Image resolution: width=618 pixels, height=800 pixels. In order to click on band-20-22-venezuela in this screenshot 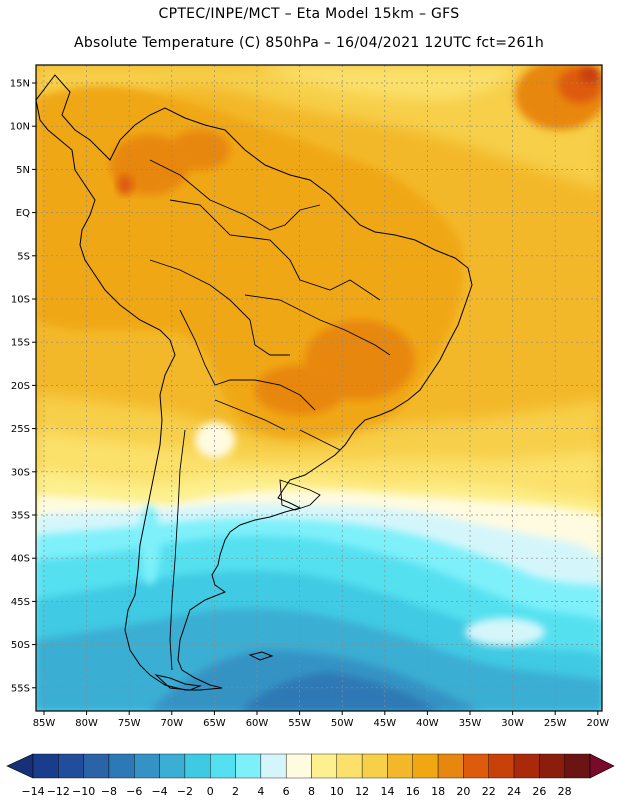, I will do `click(200, 150)`.